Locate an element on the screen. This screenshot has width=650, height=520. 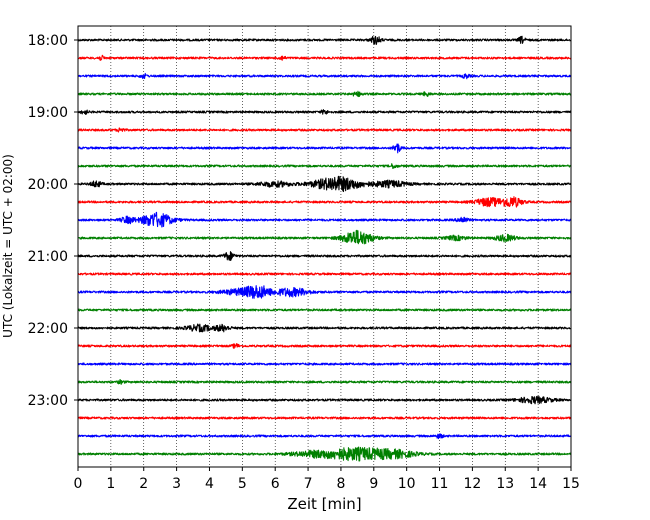
y-tick-label: 20:00 is located at coordinates (48, 185).